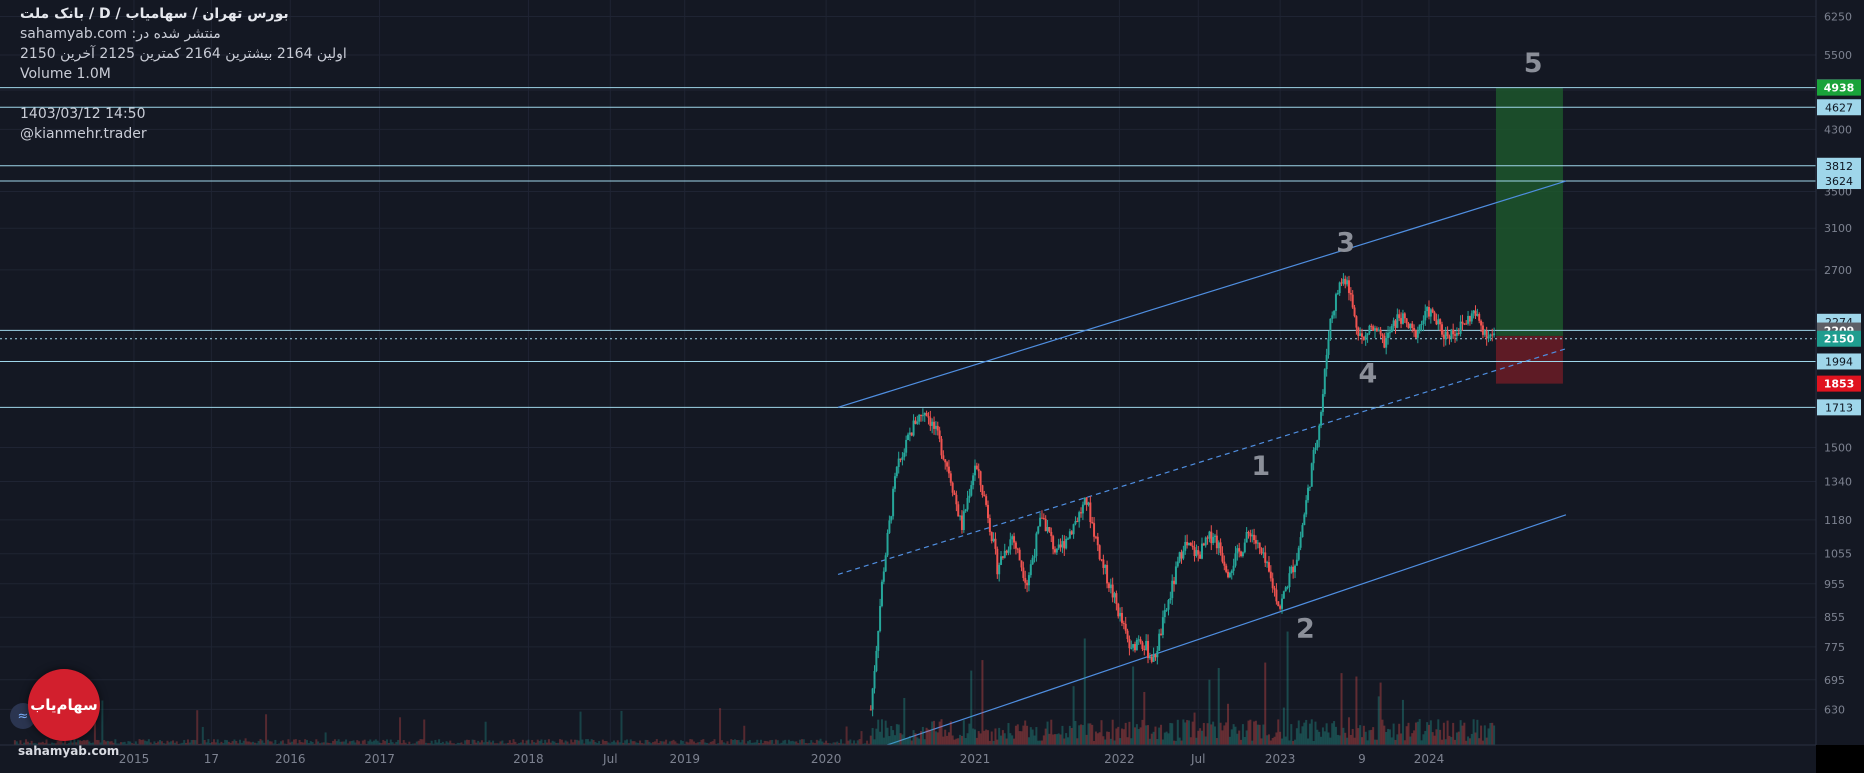  What do you see at coordinates (64, 705) in the screenshot?
I see `sahamyab-logo: سهام‌یاب` at bounding box center [64, 705].